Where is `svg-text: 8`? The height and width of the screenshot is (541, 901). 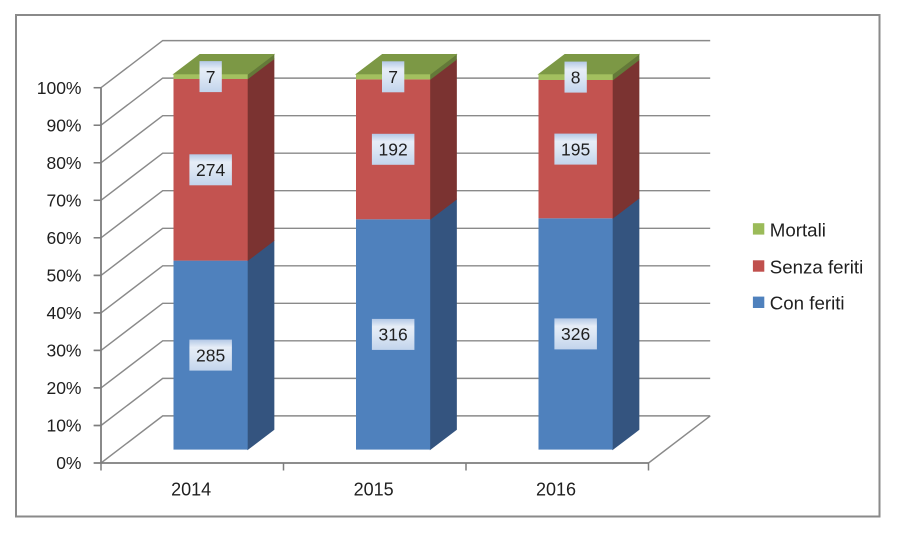 svg-text: 8 is located at coordinates (576, 77).